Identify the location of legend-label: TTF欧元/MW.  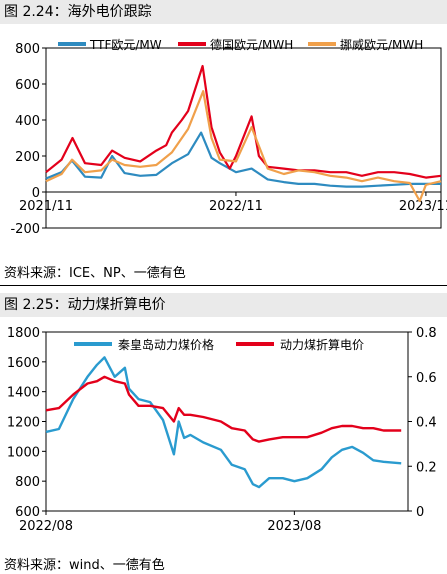
(125, 45).